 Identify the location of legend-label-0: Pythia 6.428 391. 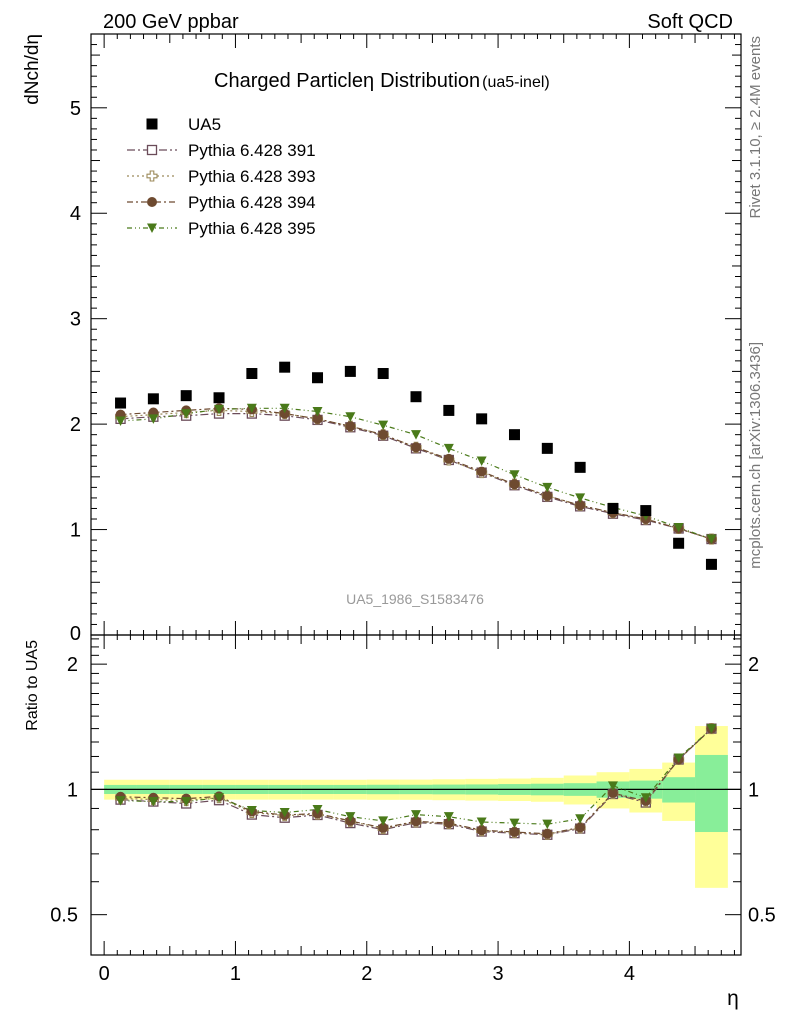
(252, 150).